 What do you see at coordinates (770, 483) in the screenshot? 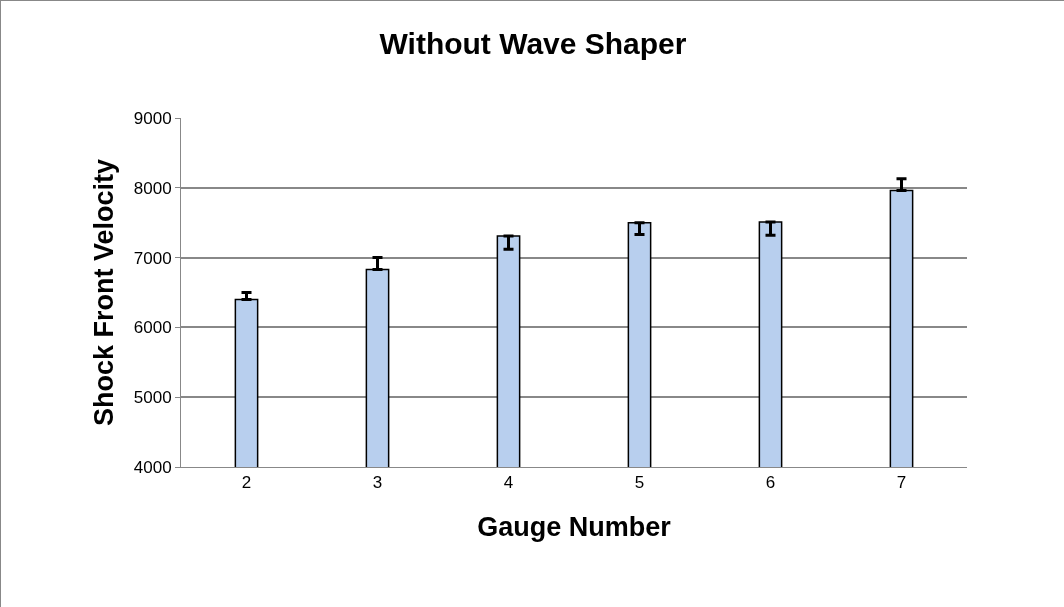
I see `x-tick-label: 6` at bounding box center [770, 483].